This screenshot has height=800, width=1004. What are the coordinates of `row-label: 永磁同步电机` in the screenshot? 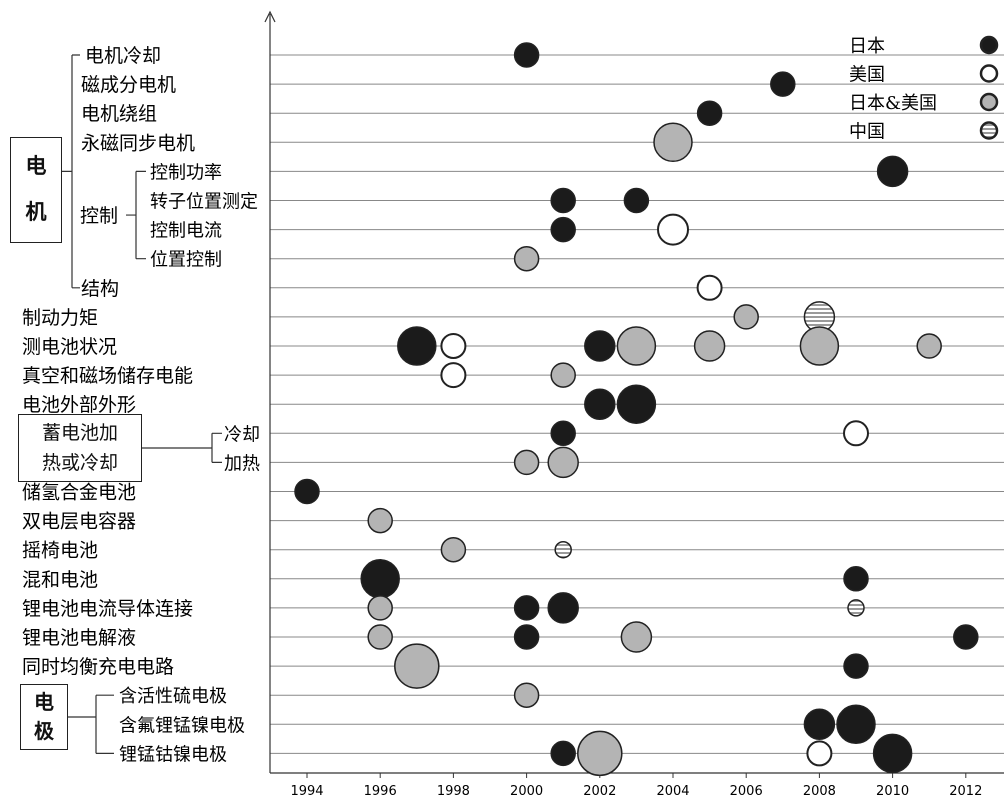 It's located at (138, 143).